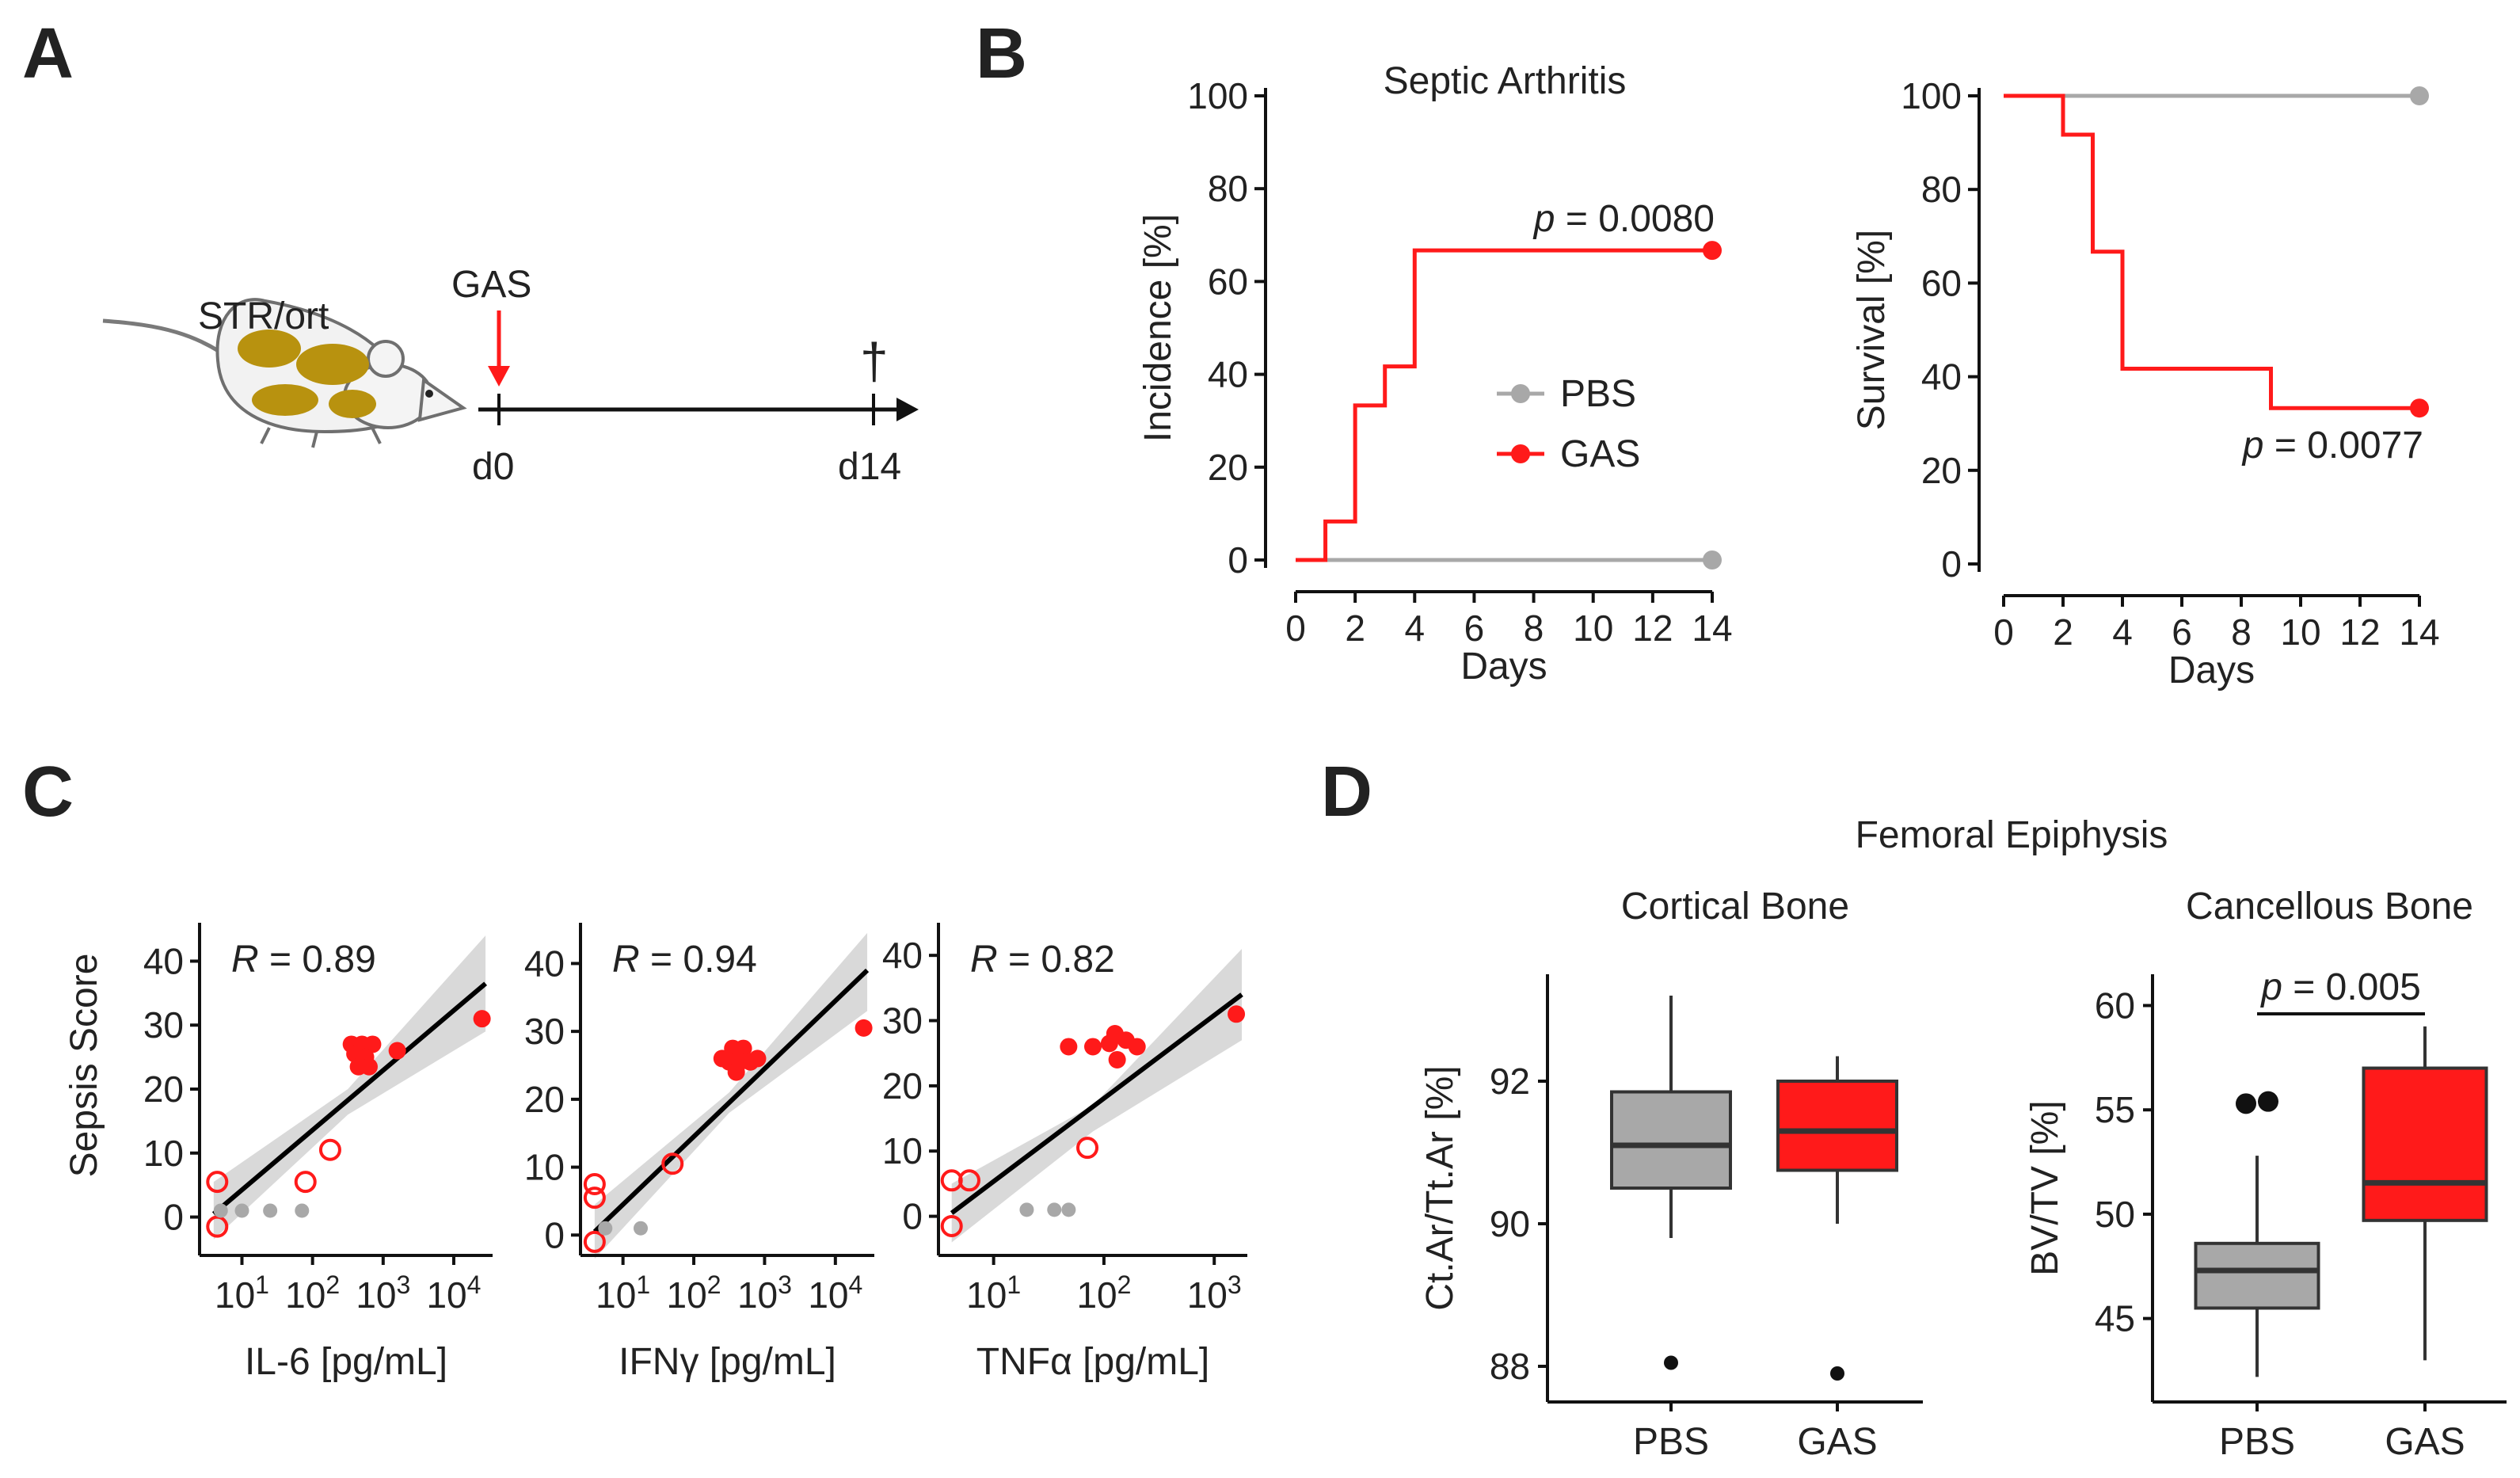  What do you see at coordinates (907, 410) in the screenshot?
I see `timeline-arrow-head` at bounding box center [907, 410].